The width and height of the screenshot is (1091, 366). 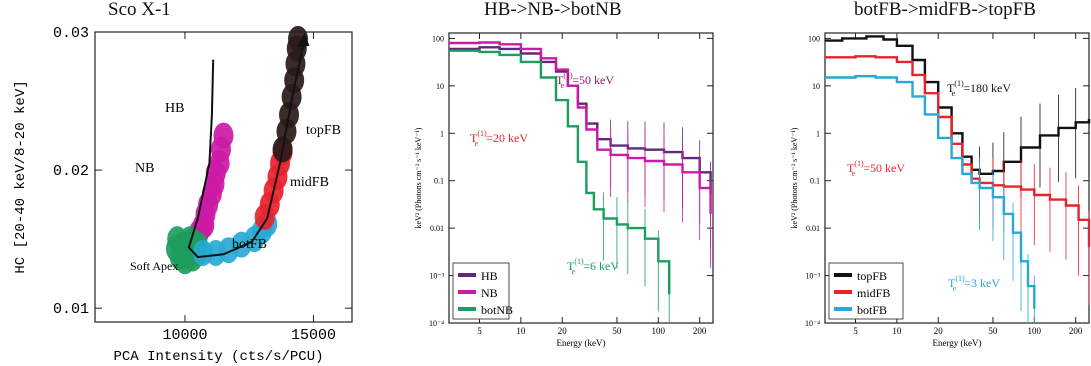 What do you see at coordinates (872, 276) in the screenshot?
I see `legend-label: topFB` at bounding box center [872, 276].